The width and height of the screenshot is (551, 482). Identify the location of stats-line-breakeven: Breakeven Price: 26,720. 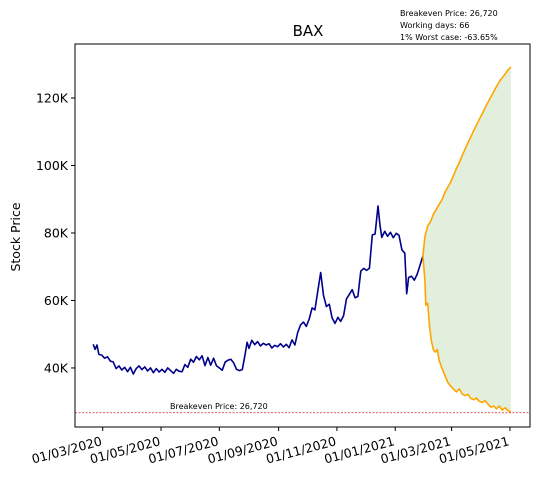
(449, 13).